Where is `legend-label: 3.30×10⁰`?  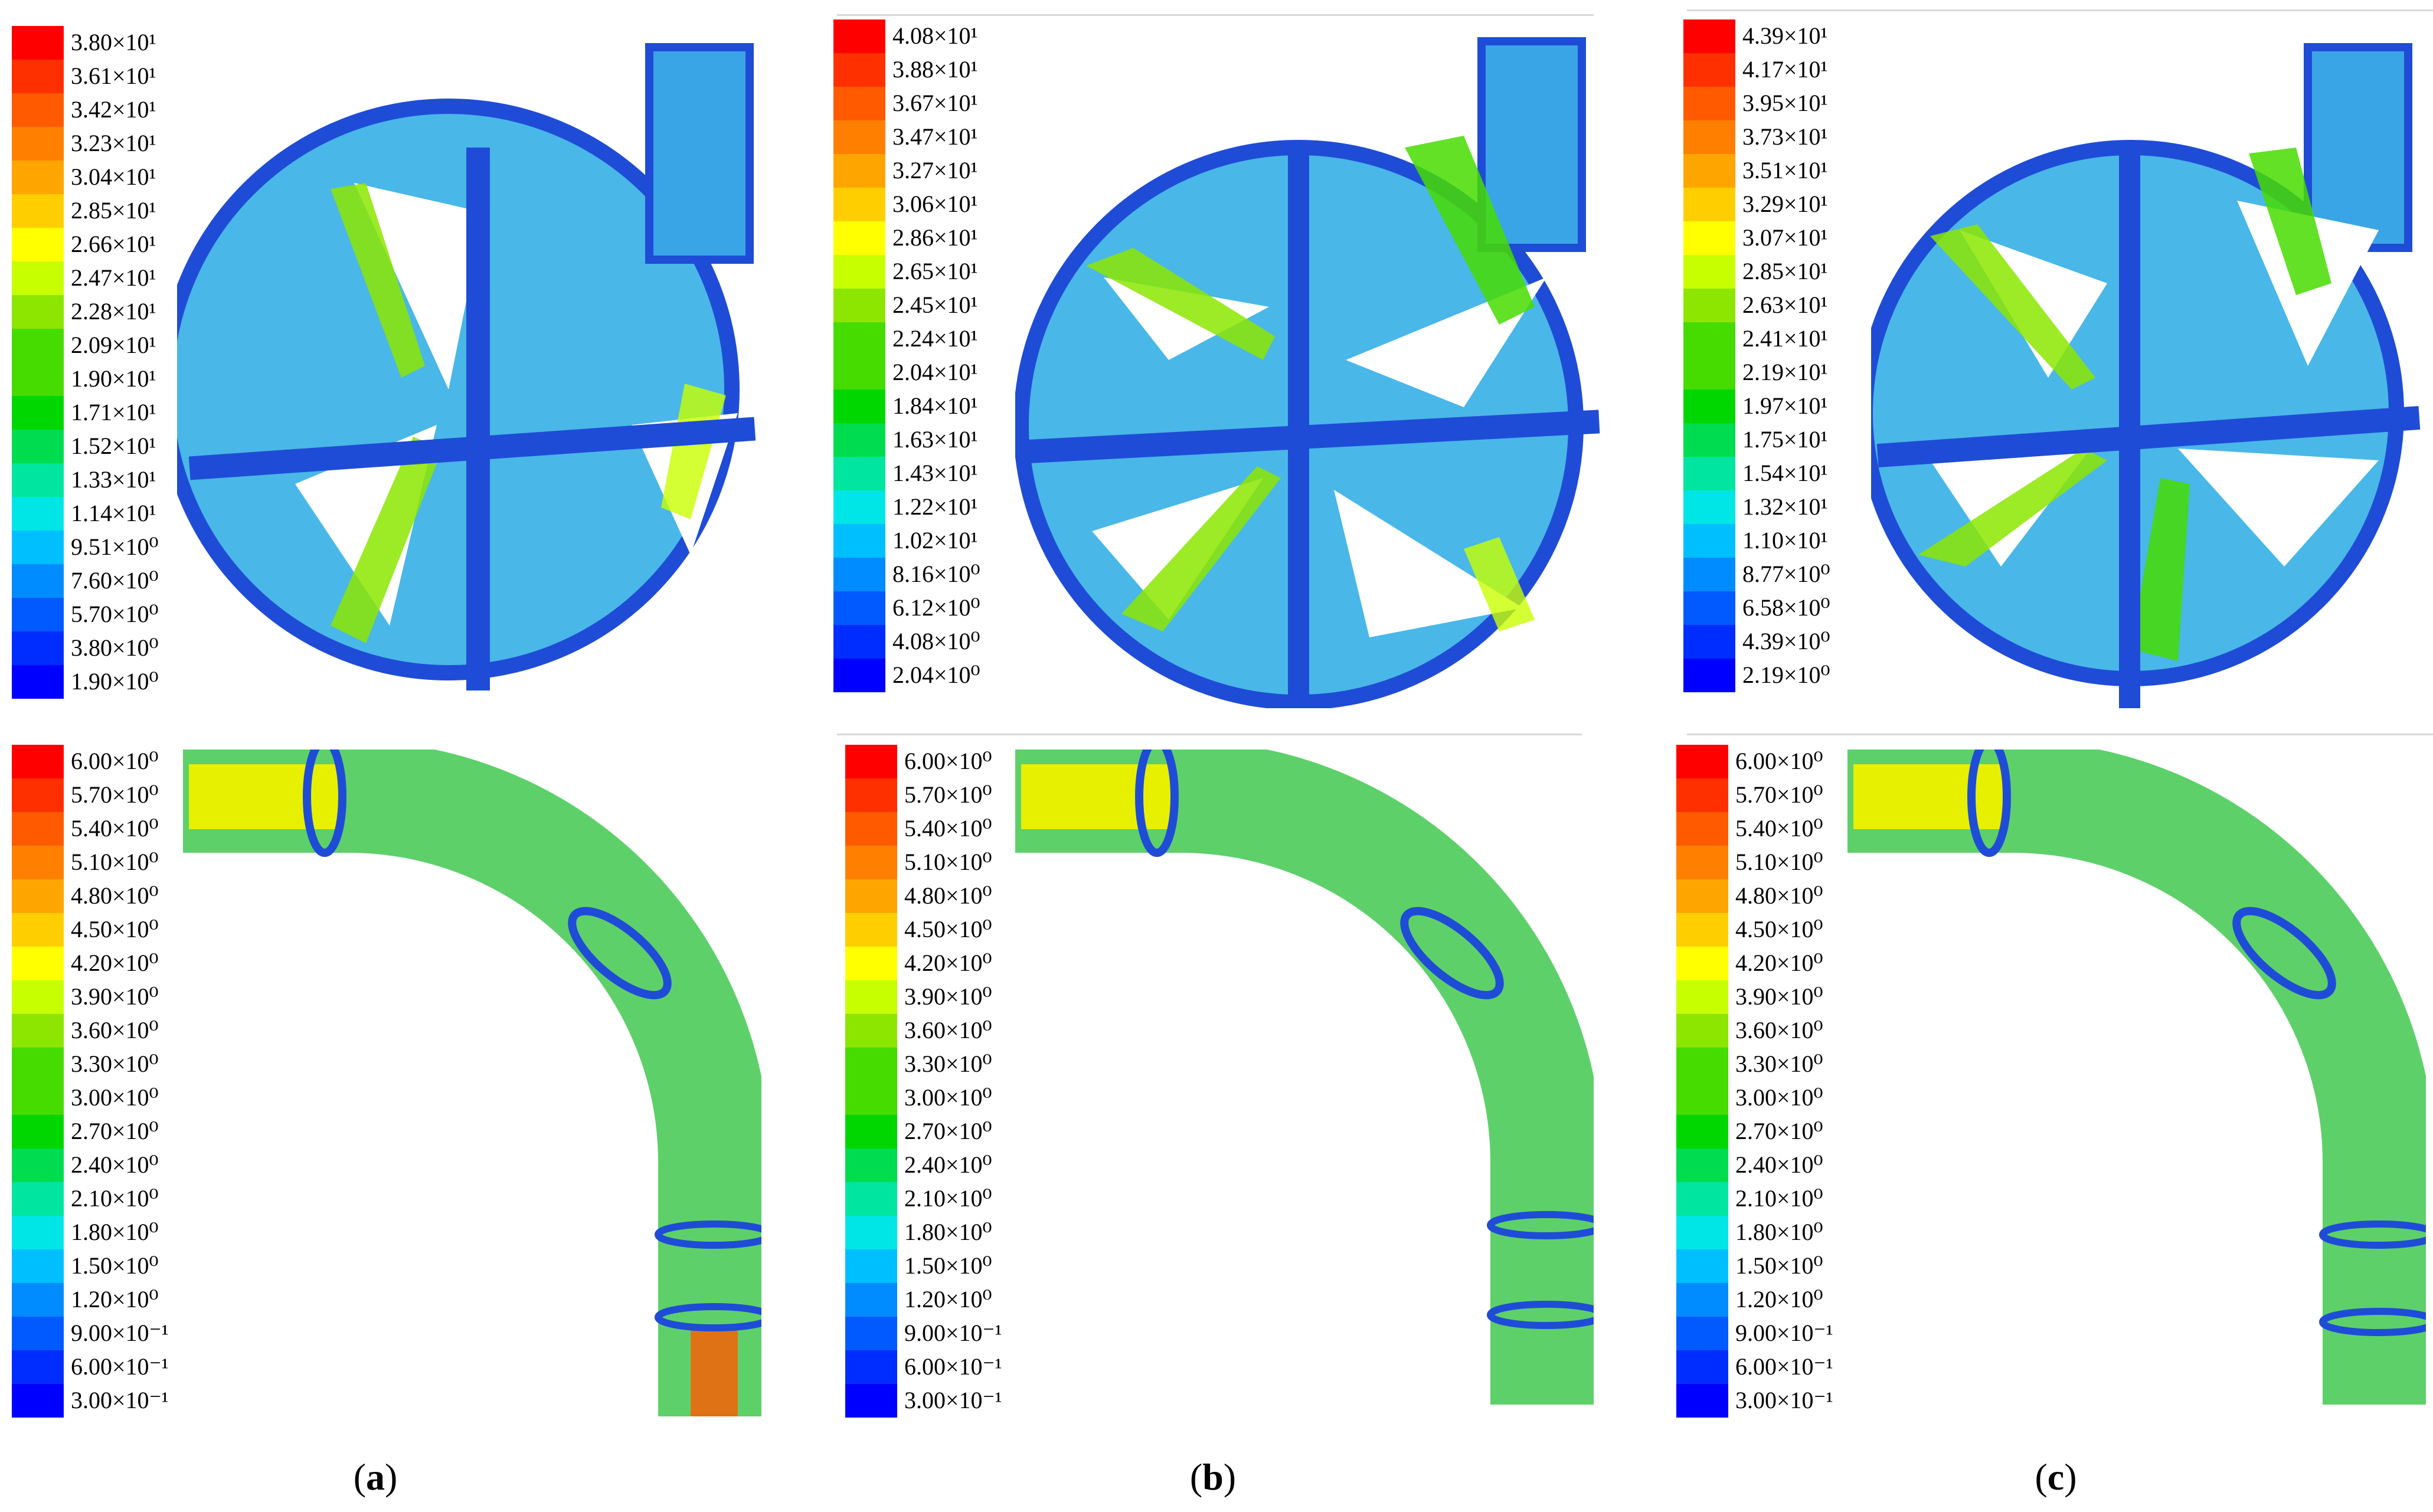 legend-label: 3.30×10⁰ is located at coordinates (948, 1063).